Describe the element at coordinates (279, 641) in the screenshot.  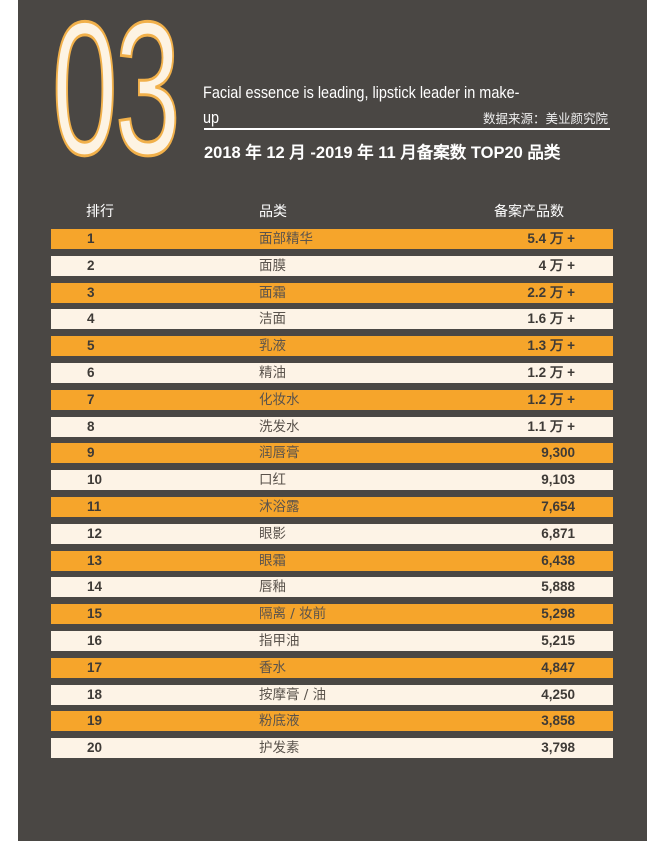
I see `category-cell: 指甲油` at that location.